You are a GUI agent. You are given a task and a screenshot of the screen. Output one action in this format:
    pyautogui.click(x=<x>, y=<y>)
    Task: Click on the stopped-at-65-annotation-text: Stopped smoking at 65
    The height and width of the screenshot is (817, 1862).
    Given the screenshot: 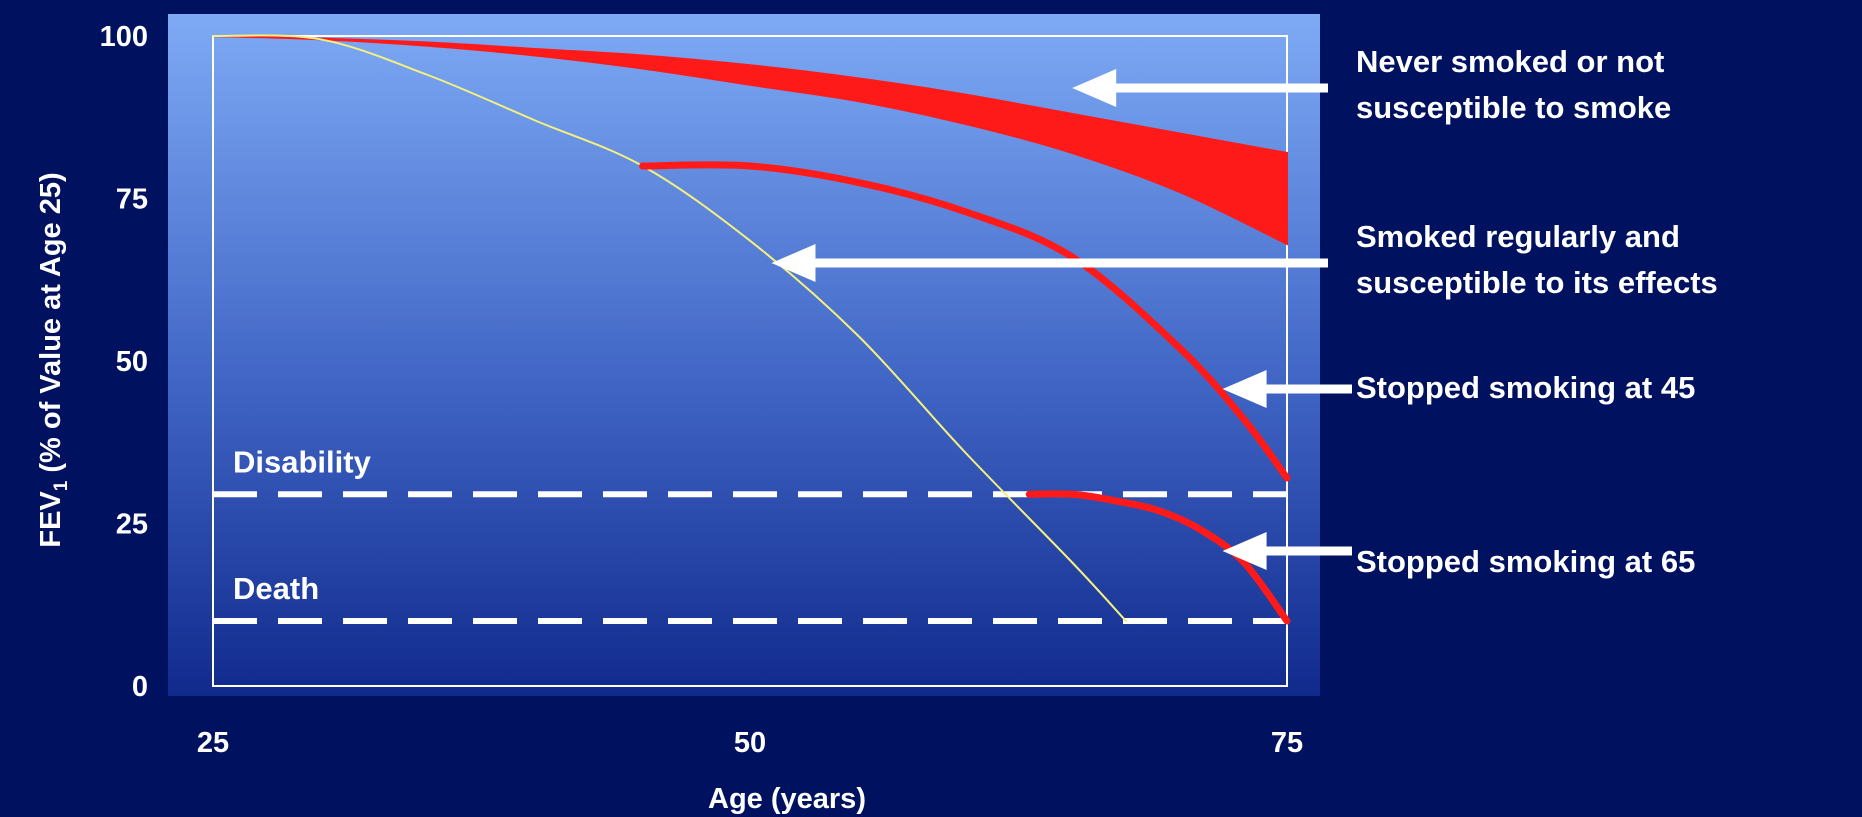 What is the action you would take?
    pyautogui.click(x=1525, y=561)
    